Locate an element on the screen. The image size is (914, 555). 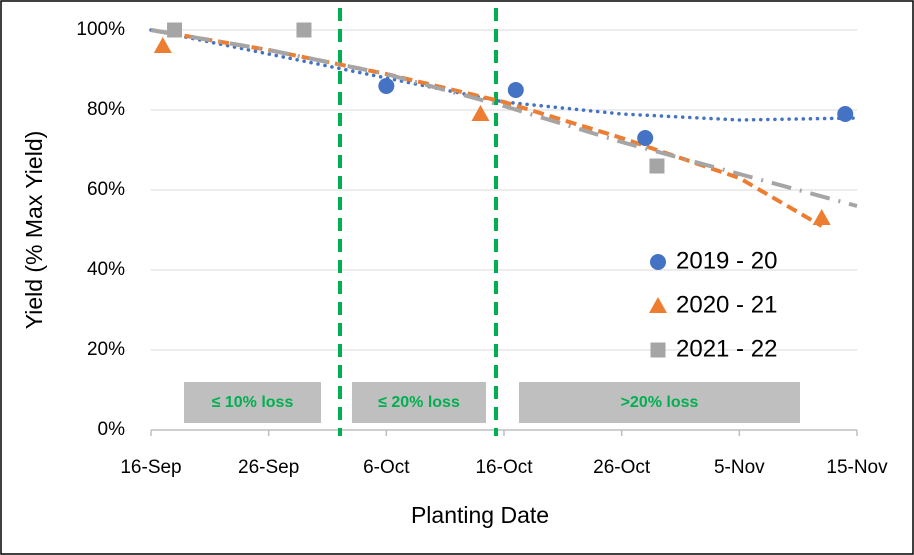
y-axis-title: Yield (% Max Yield) is located at coordinates (34, 230).